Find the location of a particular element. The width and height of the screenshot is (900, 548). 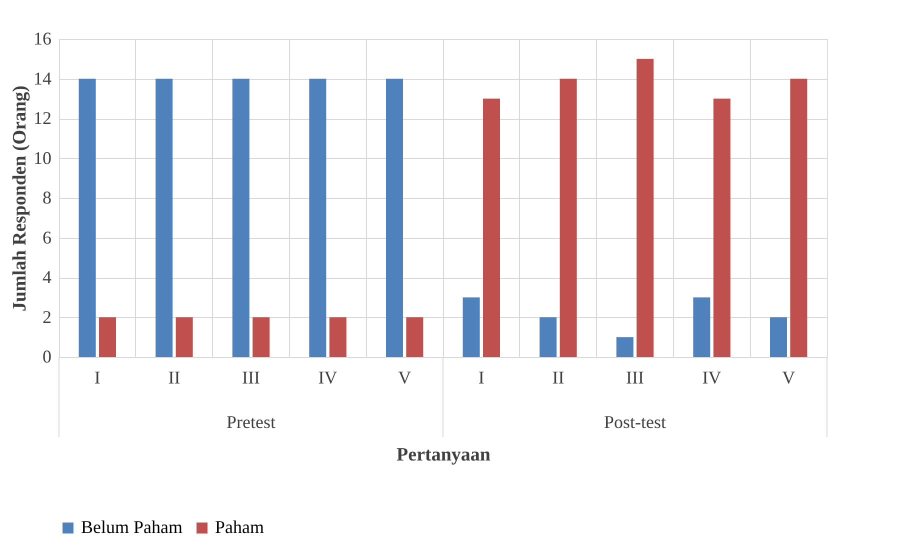

y-tick-label: 14 is located at coordinates (43, 78).